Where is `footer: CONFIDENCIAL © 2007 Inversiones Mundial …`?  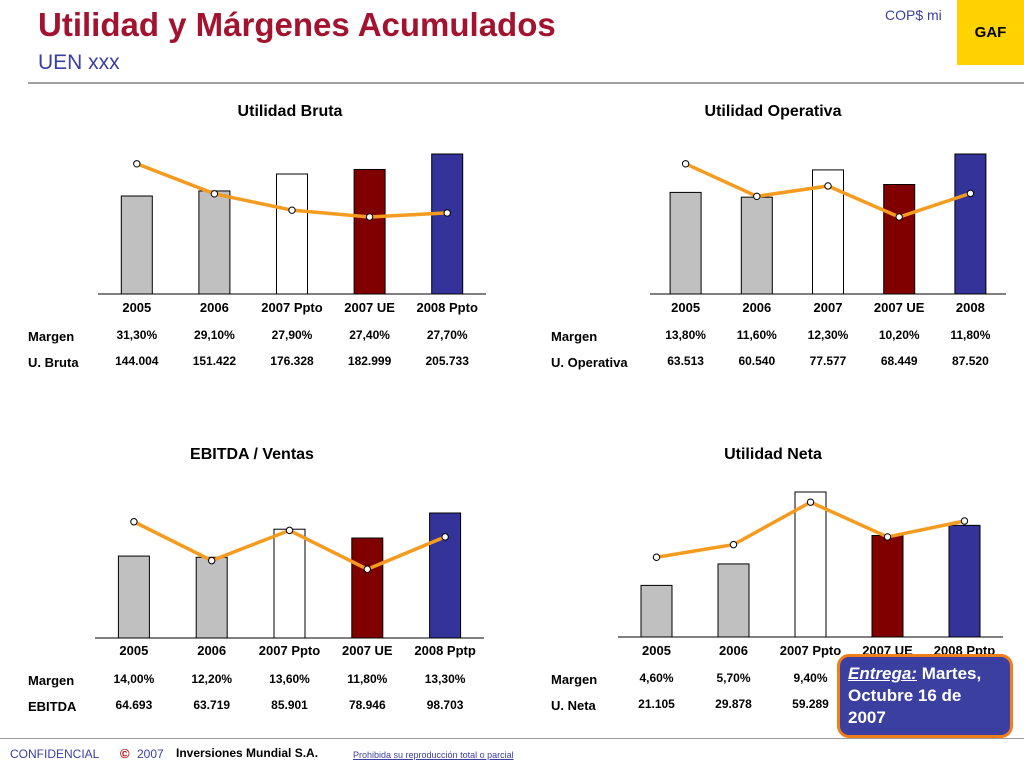
footer: CONFIDENCIAL © 2007 Inversiones Mundial … is located at coordinates (512, 753).